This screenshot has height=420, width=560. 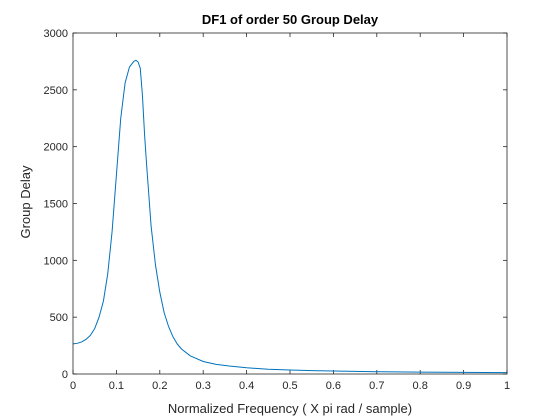 What do you see at coordinates (56, 34) in the screenshot?
I see `y-tick-label: 3000` at bounding box center [56, 34].